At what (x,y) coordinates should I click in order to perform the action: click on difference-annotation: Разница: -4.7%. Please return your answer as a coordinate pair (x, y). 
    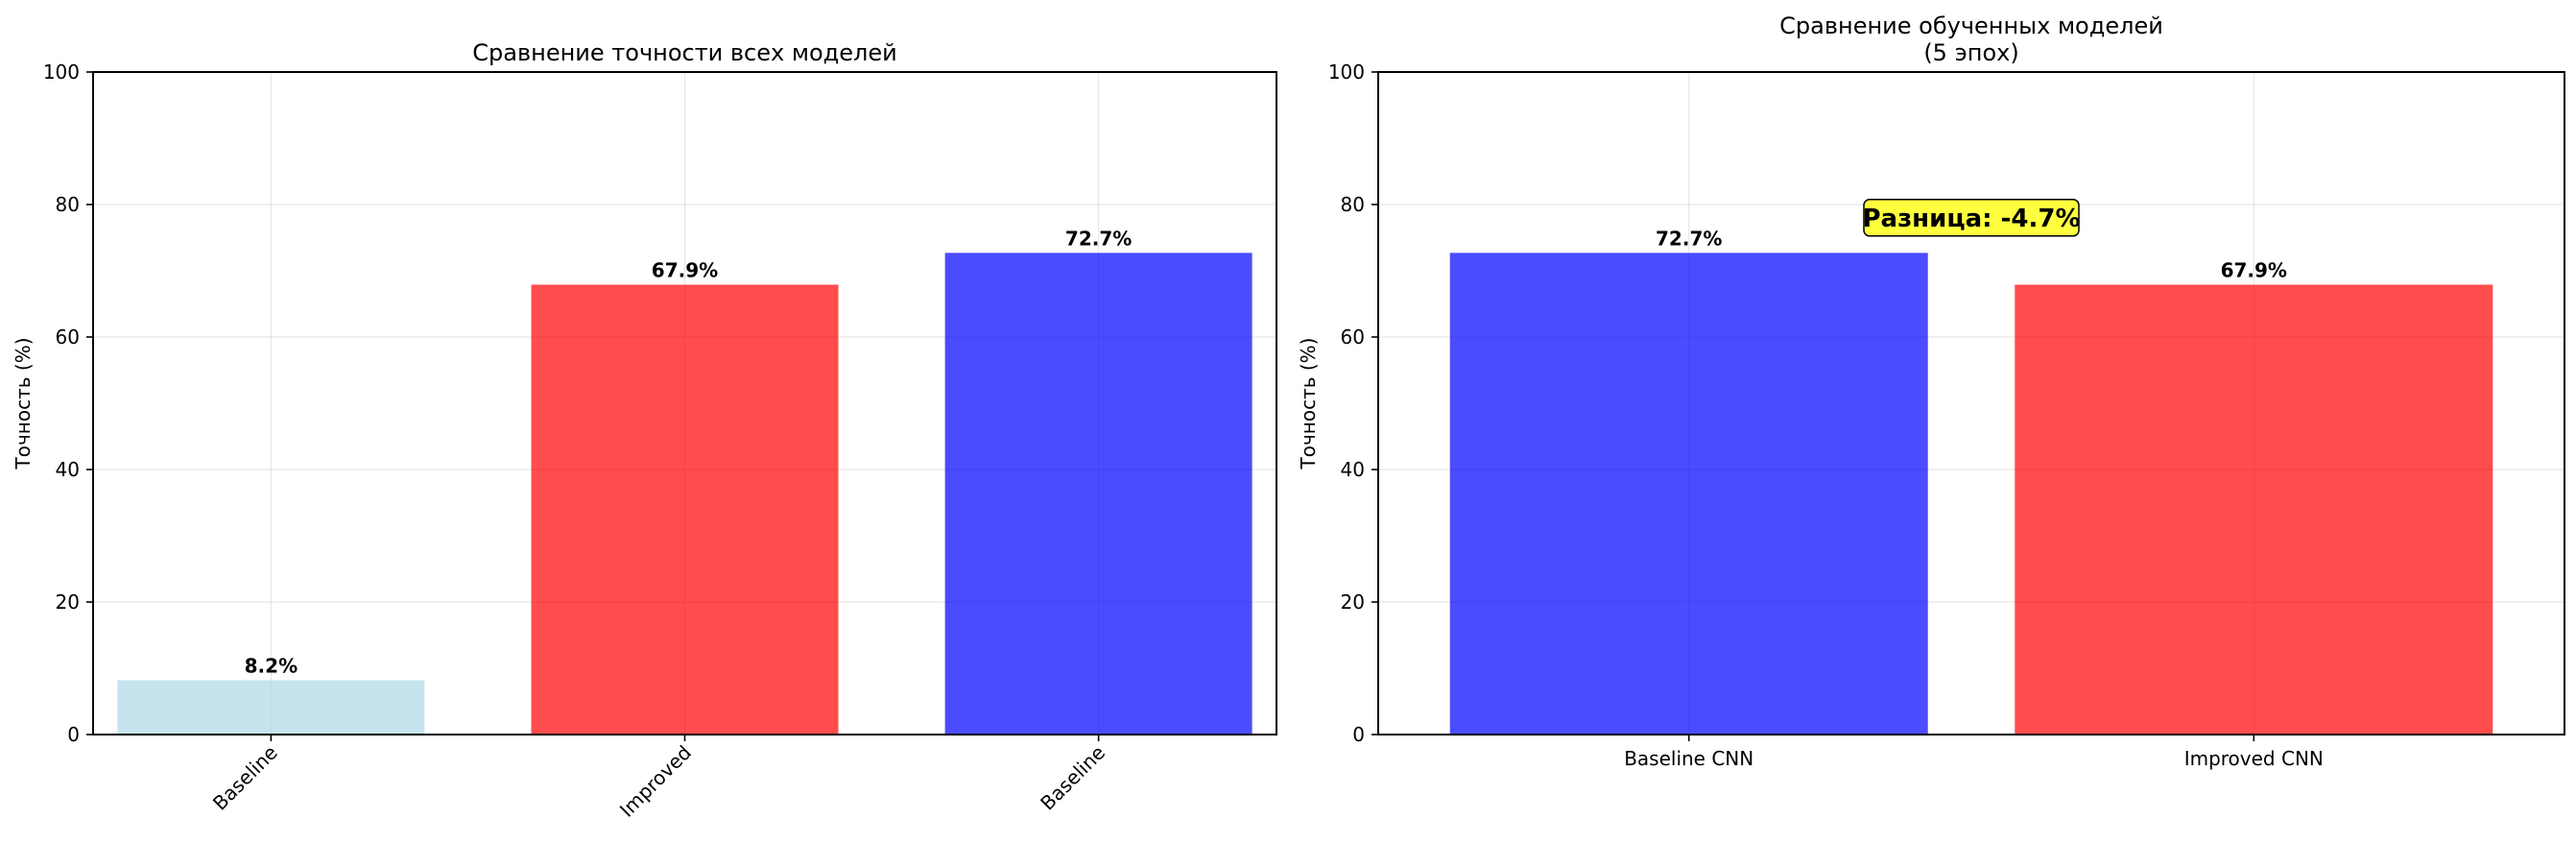
    Looking at the image, I should click on (1971, 218).